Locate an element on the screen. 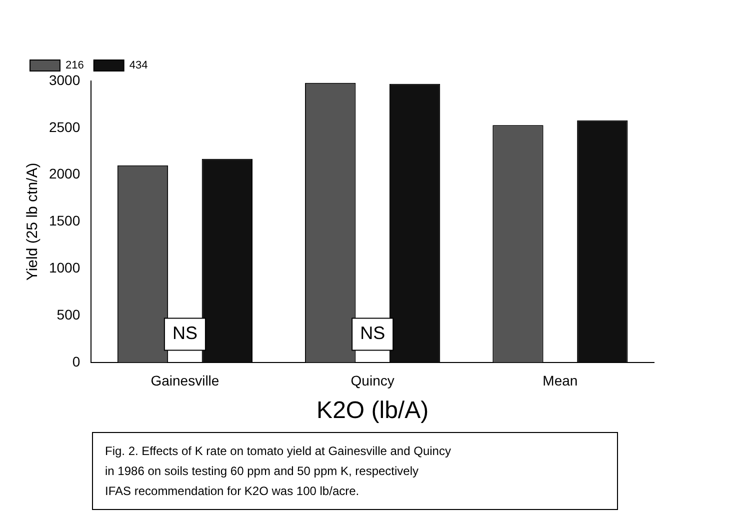 The width and height of the screenshot is (734, 527). text: in 1986 on soils testing 60 ppm and 50 ppm K, respectively is located at coordinates (262, 471).